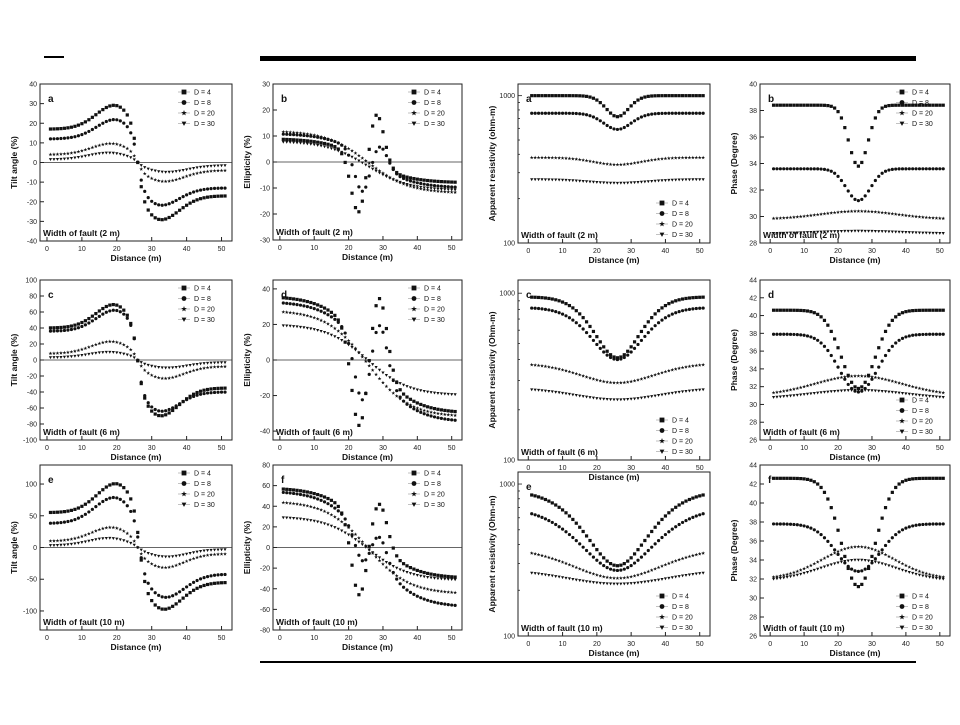 Image resolution: width=960 pixels, height=725 pixels. Describe the element at coordinates (367, 647) in the screenshot. I see `x-axis-label: Distance (m)` at that location.